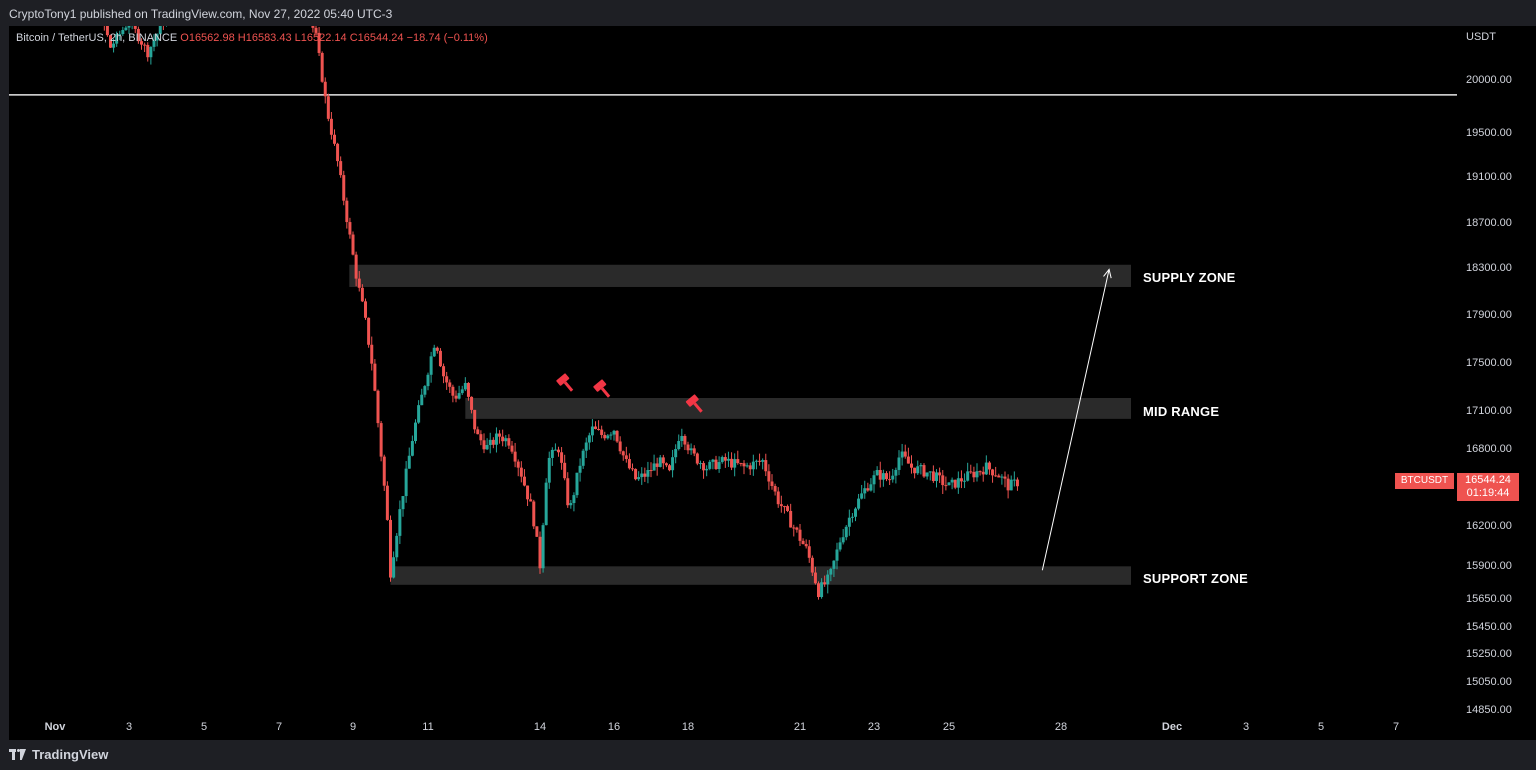 The height and width of the screenshot is (770, 1536). What do you see at coordinates (1489, 268) in the screenshot?
I see `price-tick-label: 18300.00` at bounding box center [1489, 268].